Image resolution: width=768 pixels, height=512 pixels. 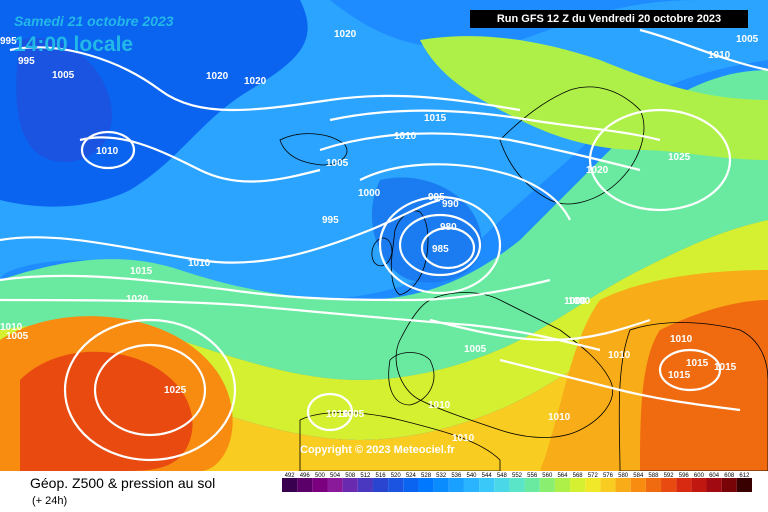 What do you see at coordinates (220, 231) in the screenshot?
I see `isobar-1010-mid` at bounding box center [220, 231].